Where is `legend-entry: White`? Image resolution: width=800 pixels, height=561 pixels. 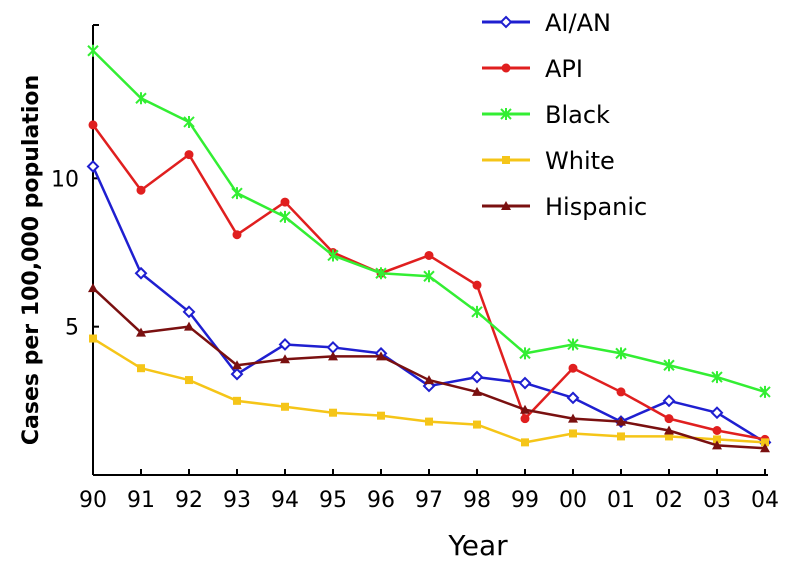 legend-entry: White is located at coordinates (548, 161).